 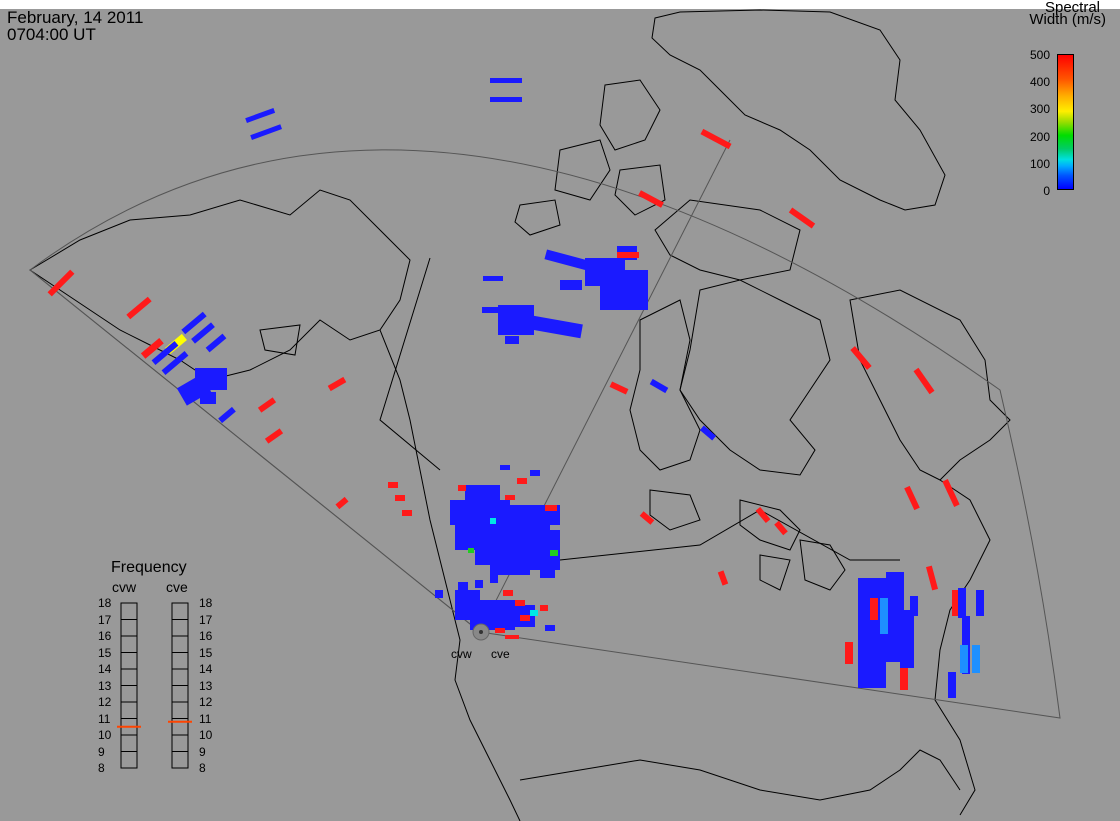 I want to click on frequency-tick-left: 16, so click(x=105, y=636).